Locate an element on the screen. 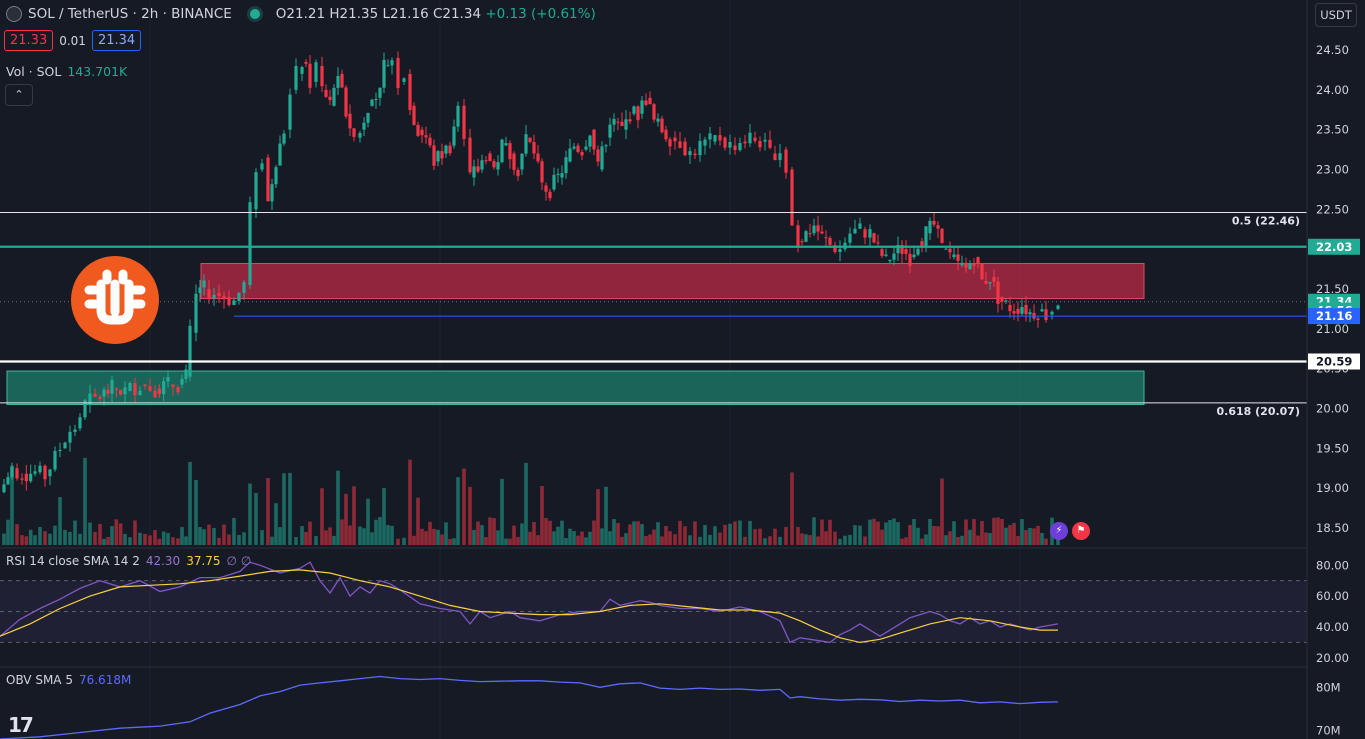 The height and width of the screenshot is (739, 1365). y-tick-label: 21.50 is located at coordinates (1332, 289).